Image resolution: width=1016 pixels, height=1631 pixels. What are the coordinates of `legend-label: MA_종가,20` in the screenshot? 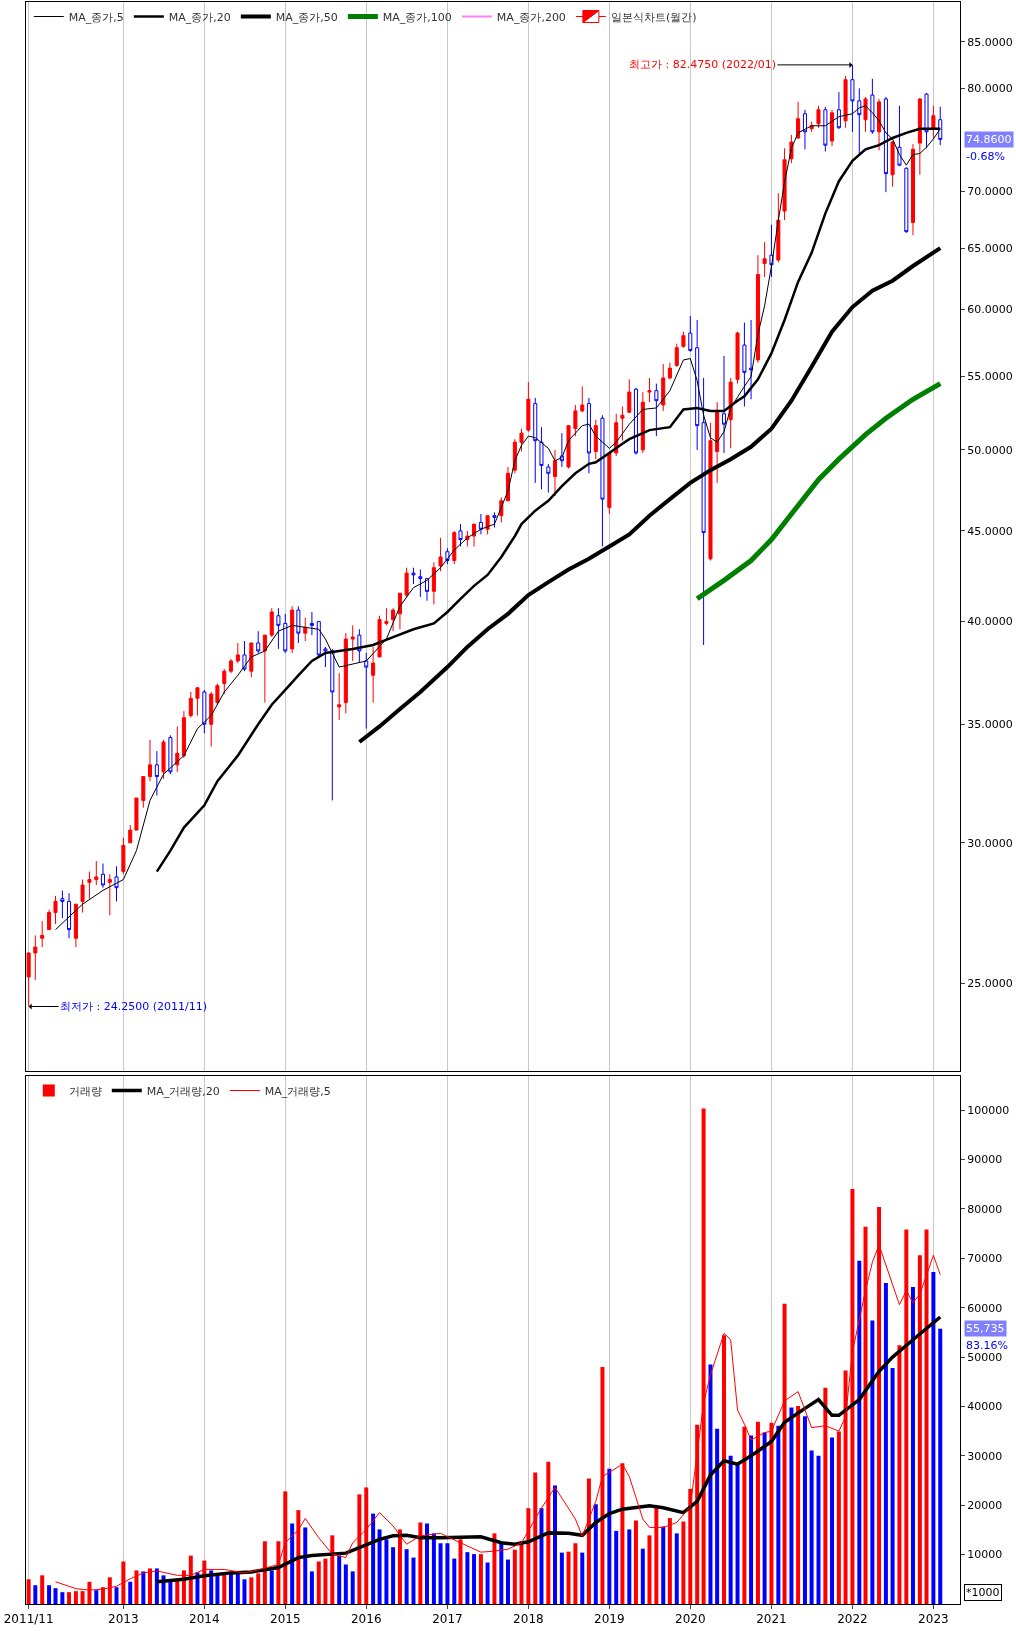 It's located at (199, 17).